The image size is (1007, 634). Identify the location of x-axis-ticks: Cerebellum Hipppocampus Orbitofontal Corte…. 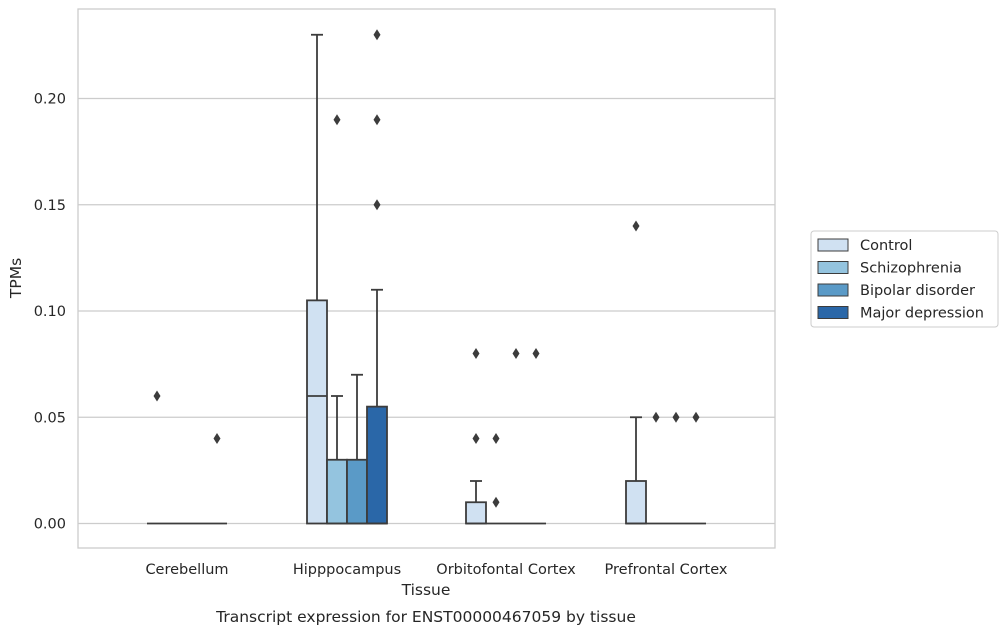
(436, 570).